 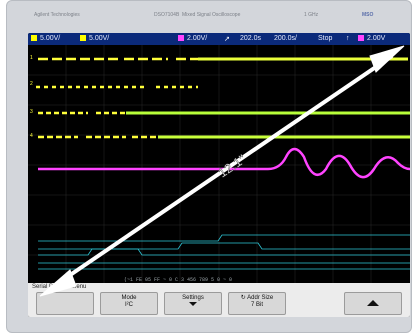 What do you see at coordinates (260, 298) in the screenshot?
I see `addr-size-text: Addr Size` at bounding box center [260, 298].